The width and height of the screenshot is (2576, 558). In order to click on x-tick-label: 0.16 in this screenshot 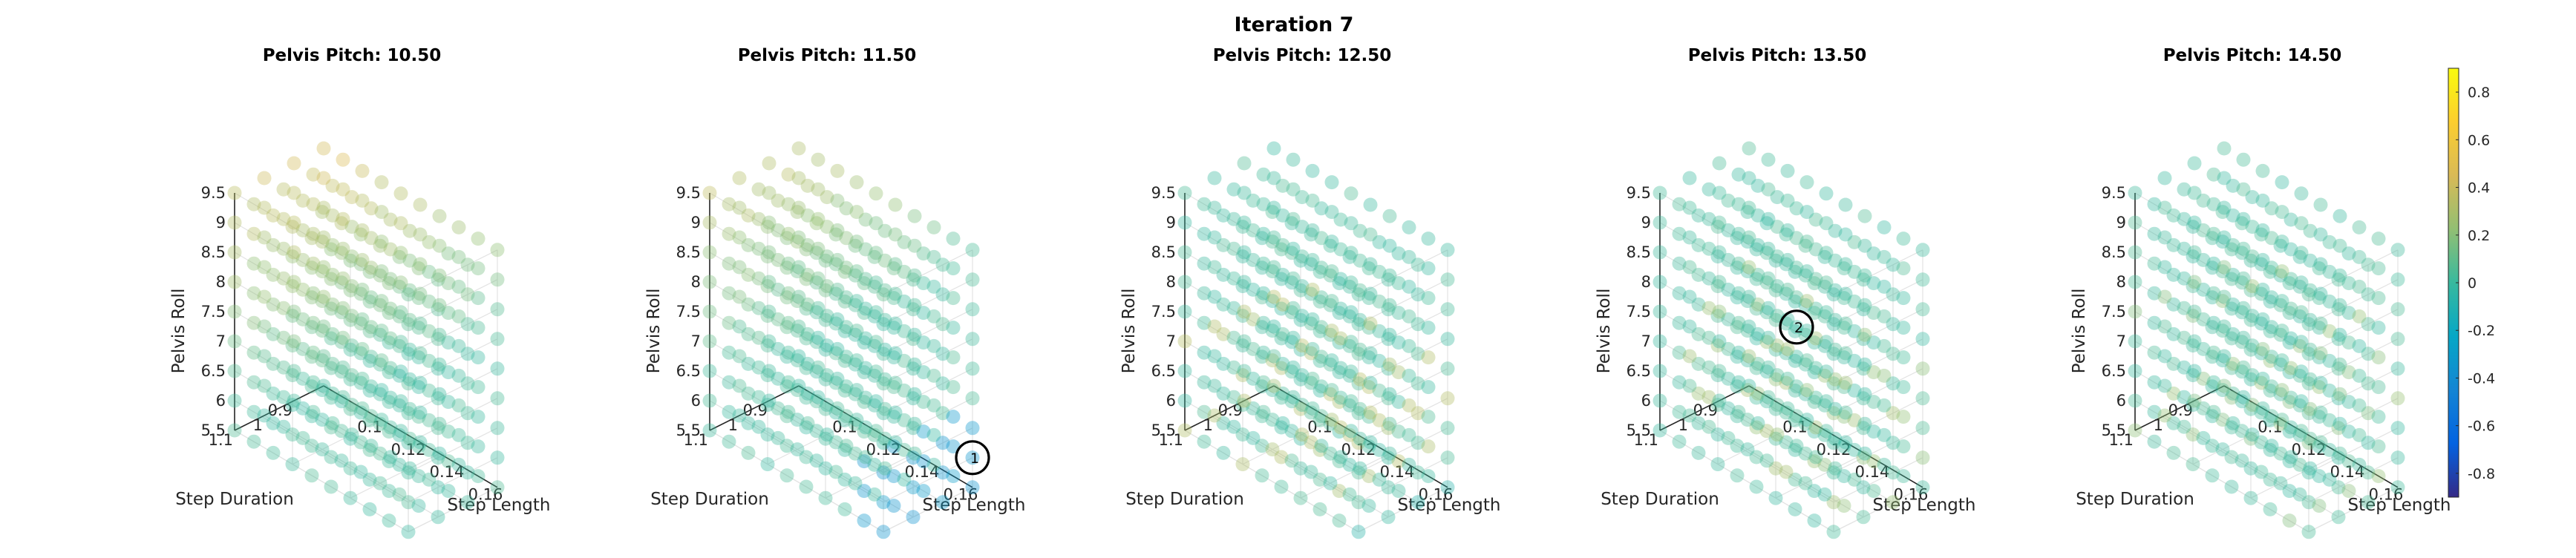, I will do `click(2386, 495)`.